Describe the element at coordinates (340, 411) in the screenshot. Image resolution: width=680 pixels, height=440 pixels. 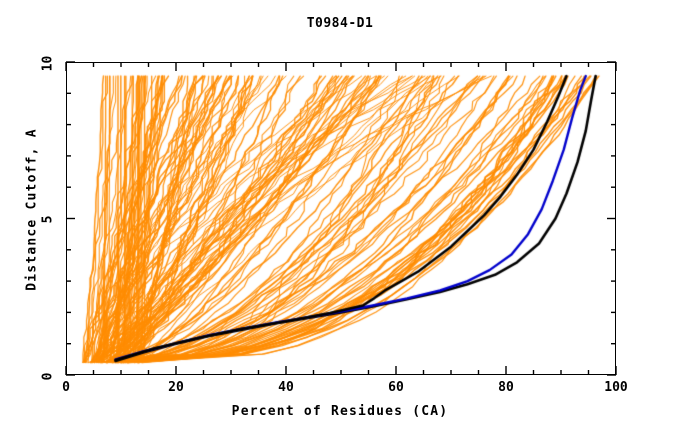
I see `x-axis-label: Percent of Residues (CA)` at that location.